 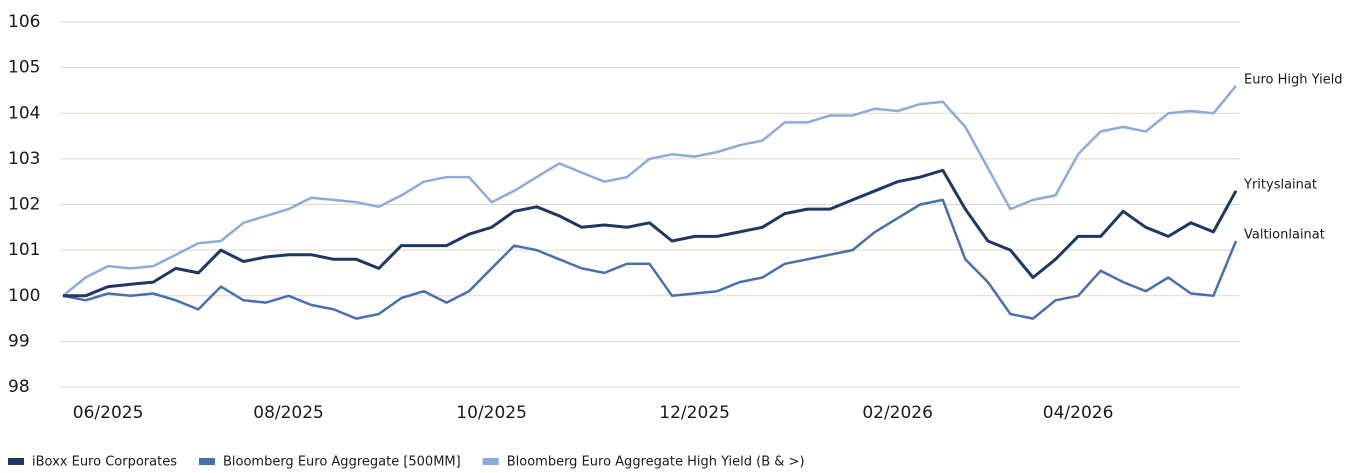 What do you see at coordinates (24, 22) in the screenshot?
I see `y-tick-label: 106` at bounding box center [24, 22].